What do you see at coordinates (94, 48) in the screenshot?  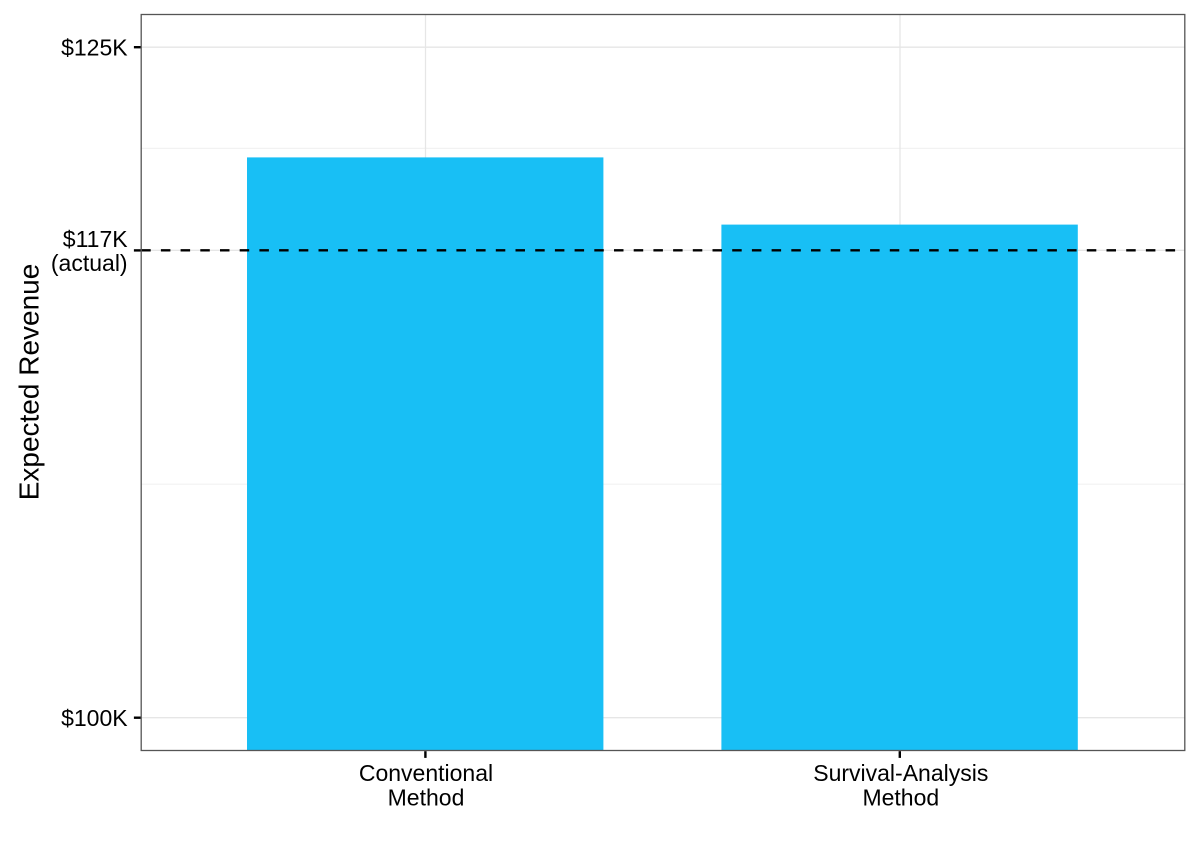 I see `svg-text: $125K` at bounding box center [94, 48].